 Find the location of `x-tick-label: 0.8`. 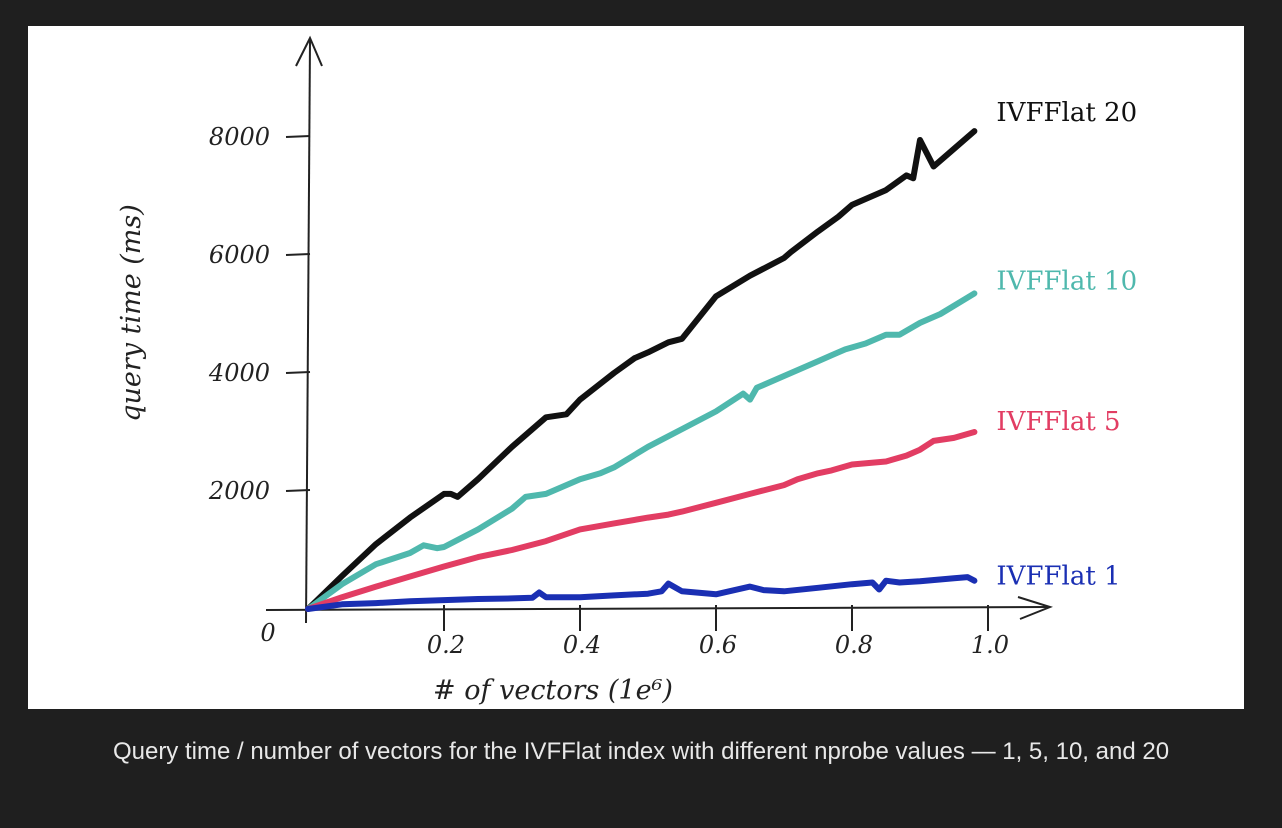

x-tick-label: 0.8 is located at coordinates (854, 645).